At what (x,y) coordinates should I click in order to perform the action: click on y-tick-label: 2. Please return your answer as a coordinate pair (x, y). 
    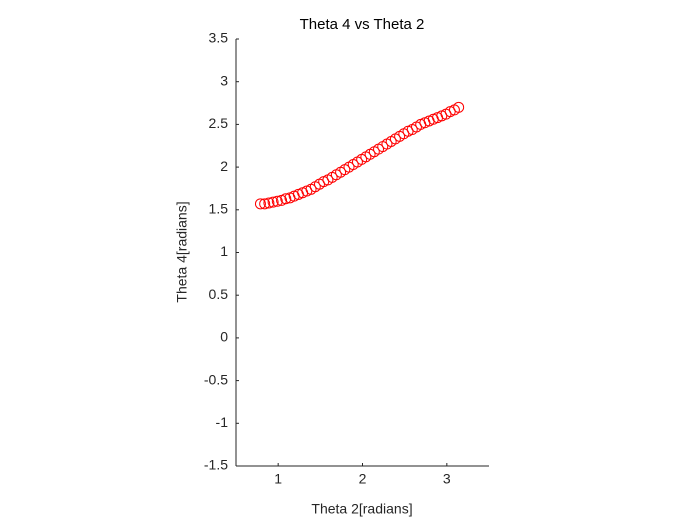
    Looking at the image, I should click on (224, 166).